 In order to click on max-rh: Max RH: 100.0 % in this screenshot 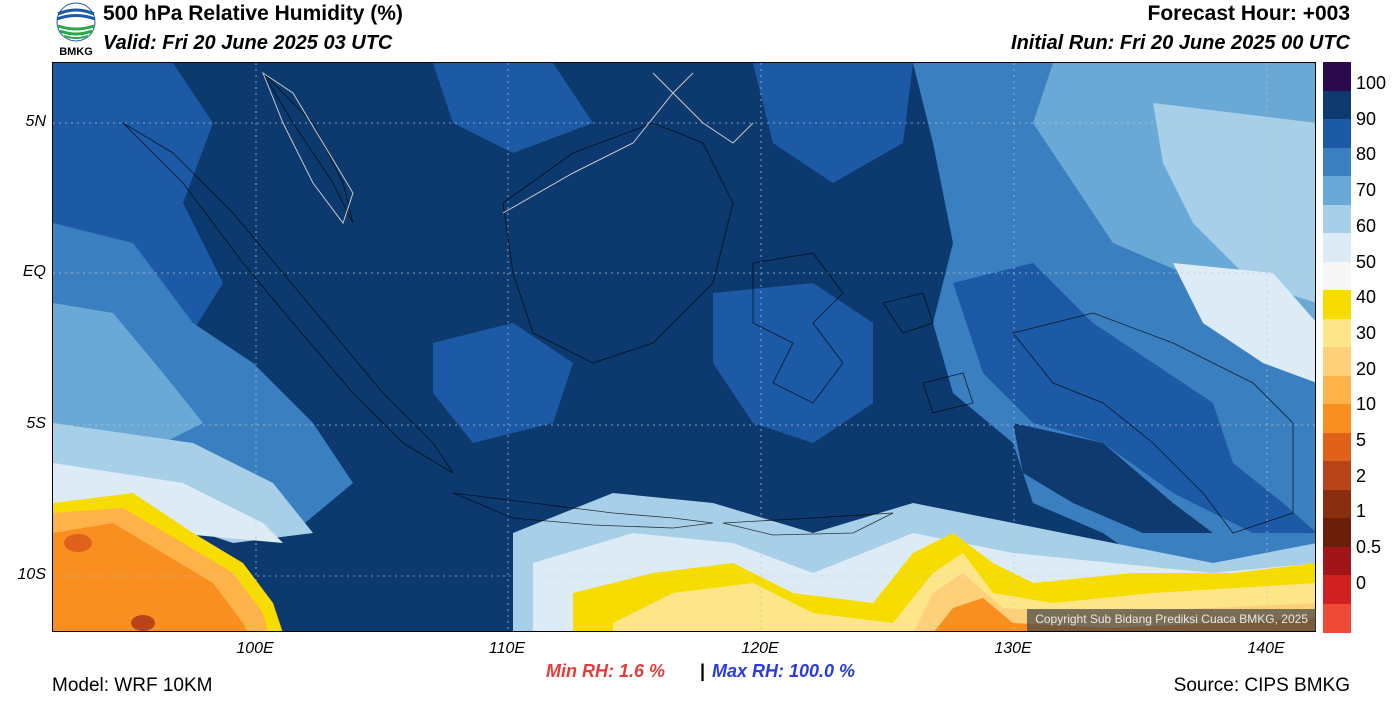, I will do `click(784, 671)`.